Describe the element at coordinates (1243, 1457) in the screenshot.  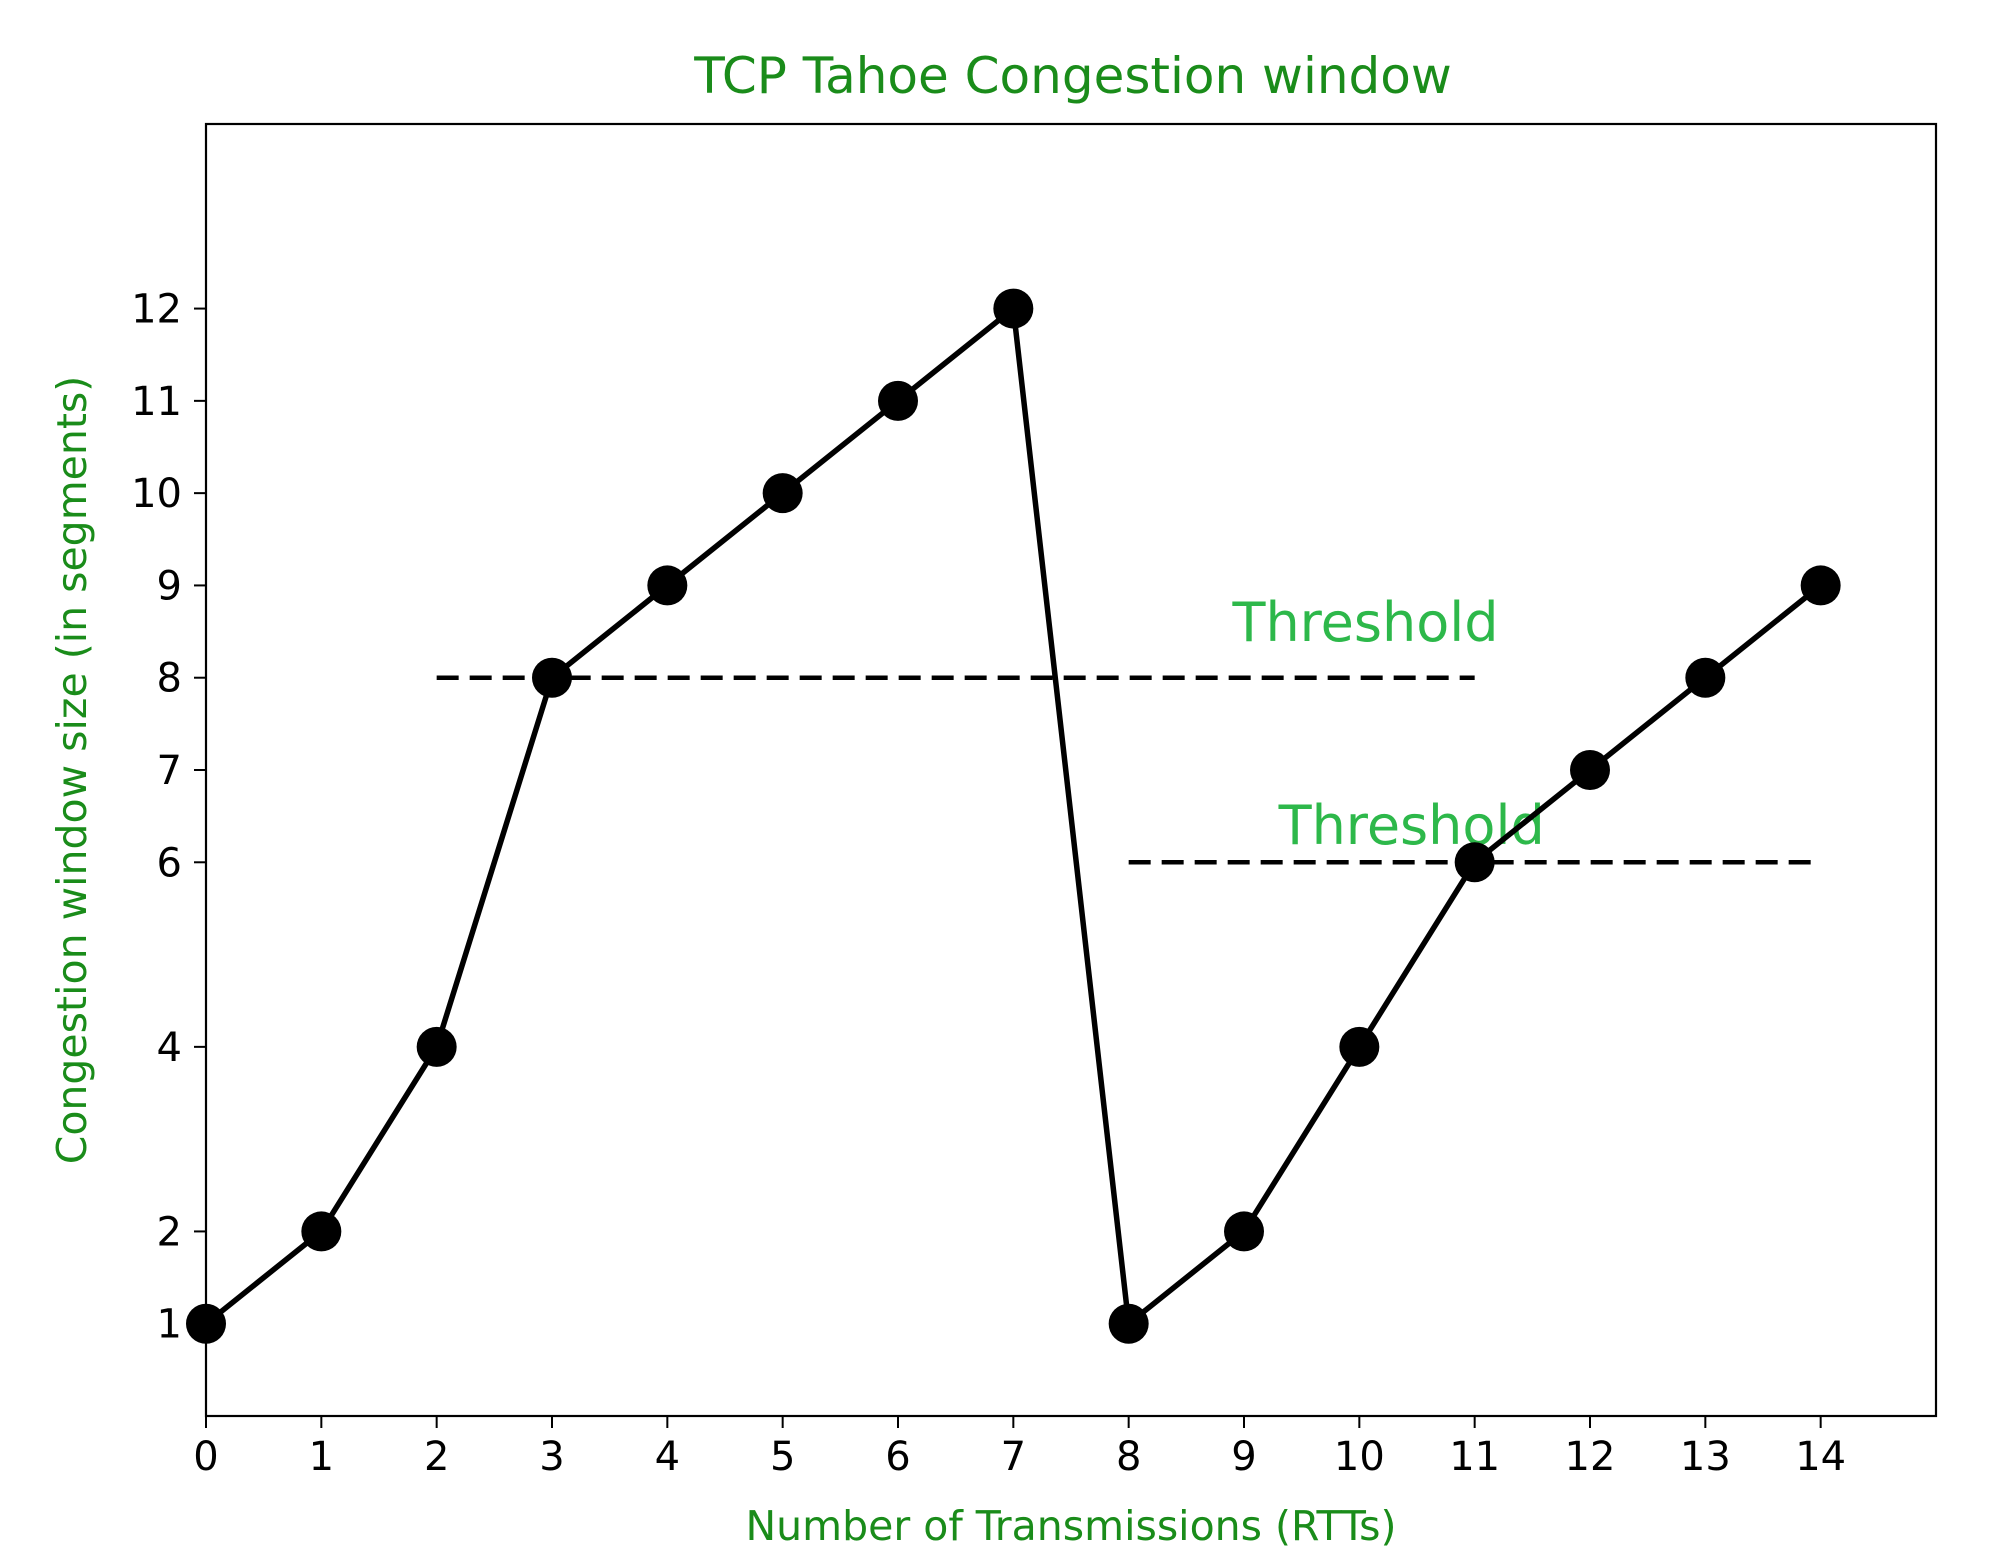
I see `x-tick-label: 9` at that location.